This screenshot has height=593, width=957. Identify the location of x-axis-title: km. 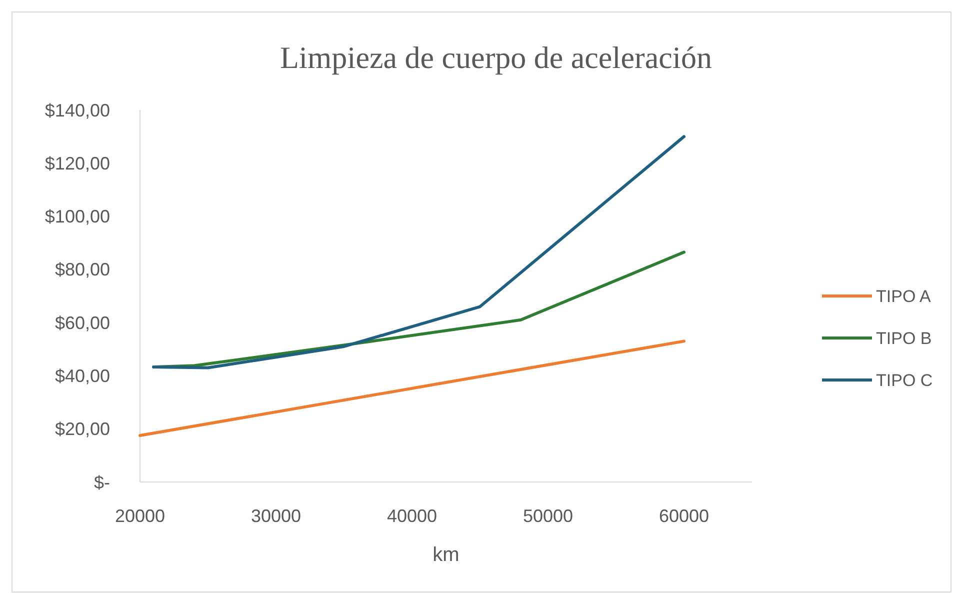
(446, 555).